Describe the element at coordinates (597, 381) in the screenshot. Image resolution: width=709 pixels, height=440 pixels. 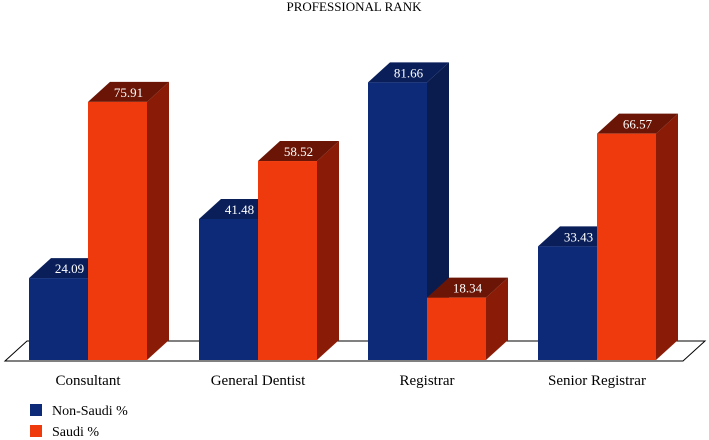
I see `x-tick-label: Senior Registrar` at that location.